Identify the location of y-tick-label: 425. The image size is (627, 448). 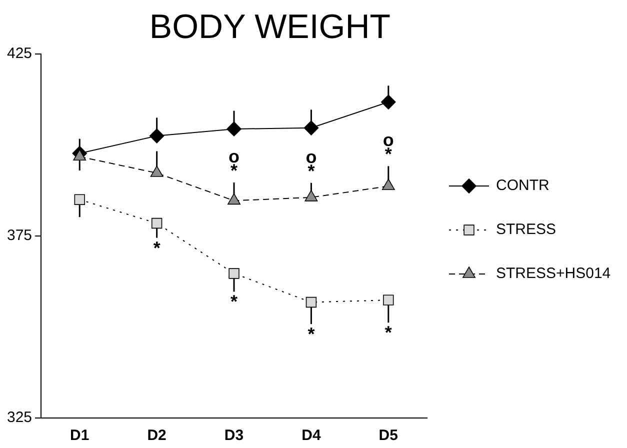
(19, 53).